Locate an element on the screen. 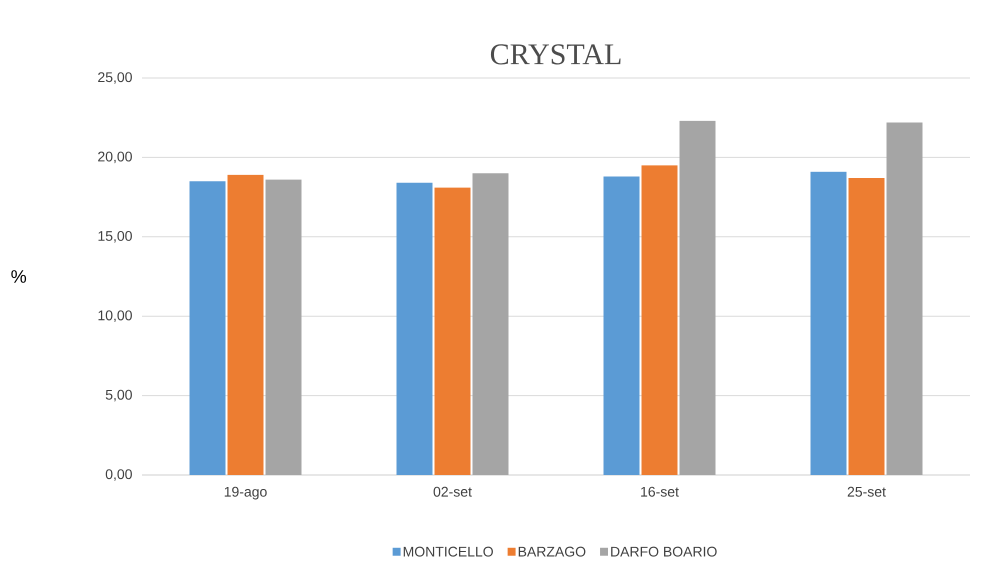 The image size is (992, 574). y-tick-label: 15,00 is located at coordinates (115, 237).